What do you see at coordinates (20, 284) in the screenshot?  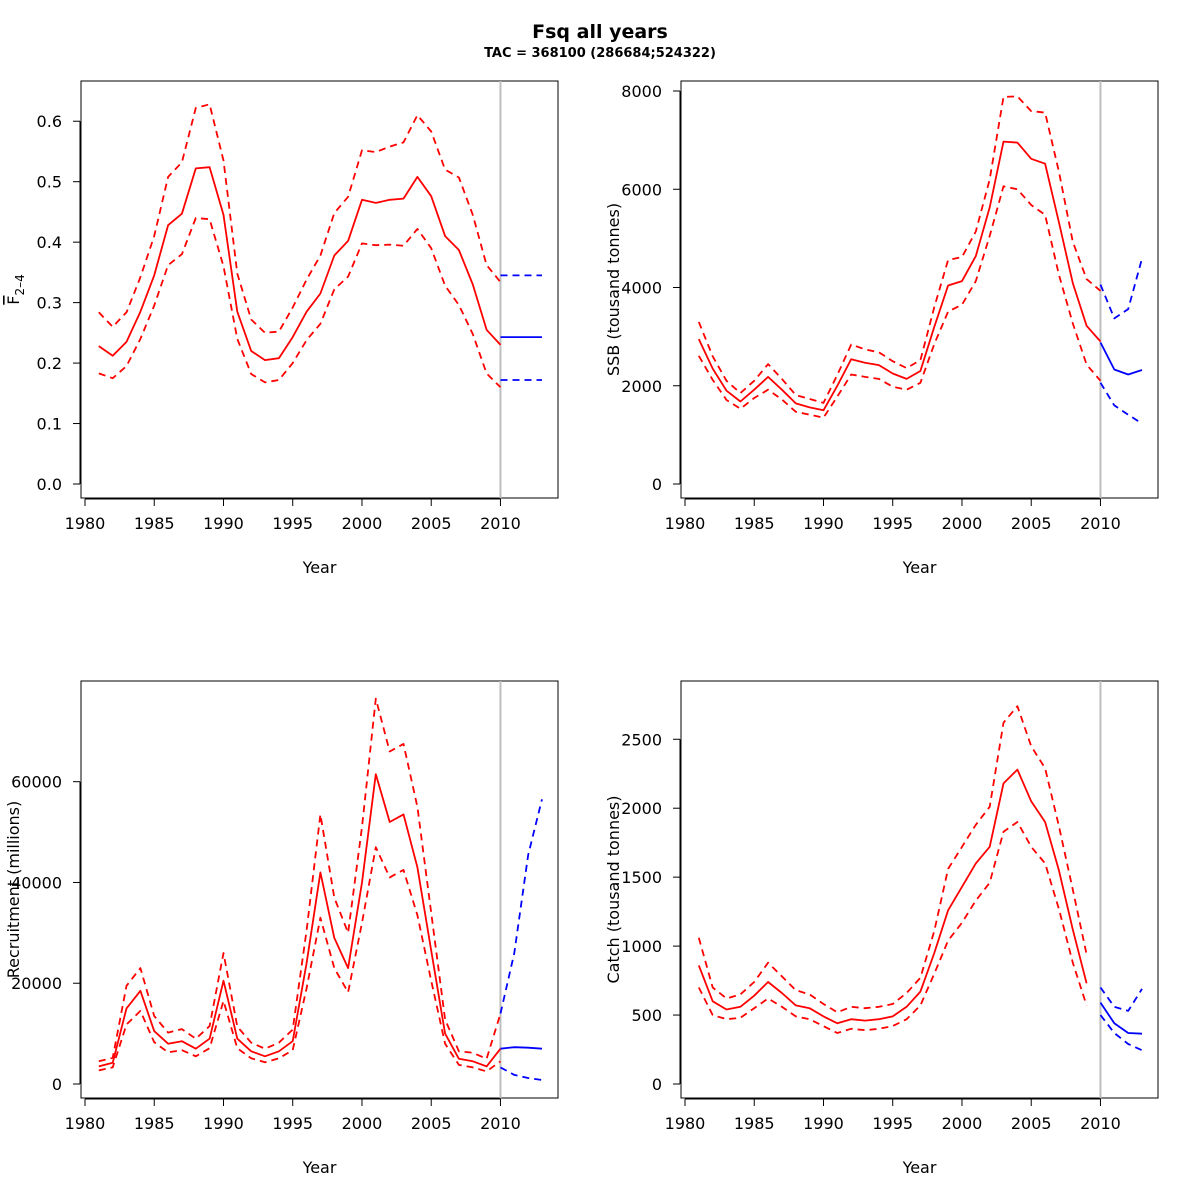 I see `y-axis-label-subscript: 2–4` at bounding box center [20, 284].